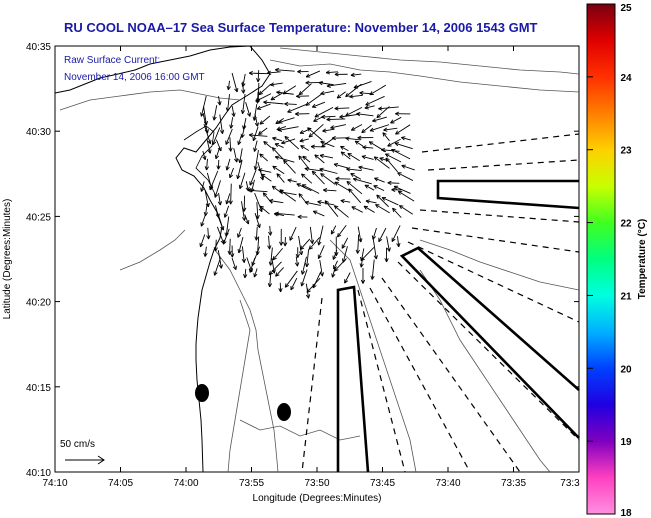  I want to click on colorbar-label: Temperature (°C), so click(642, 259).